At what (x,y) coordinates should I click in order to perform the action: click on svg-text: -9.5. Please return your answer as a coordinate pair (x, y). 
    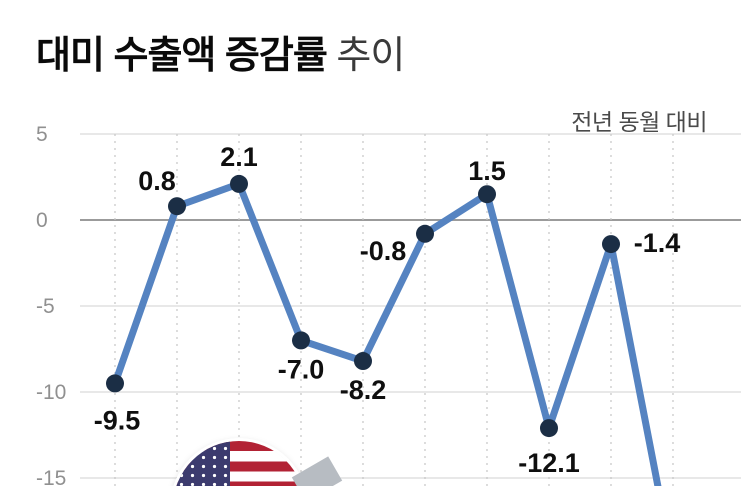
    Looking at the image, I should click on (117, 420).